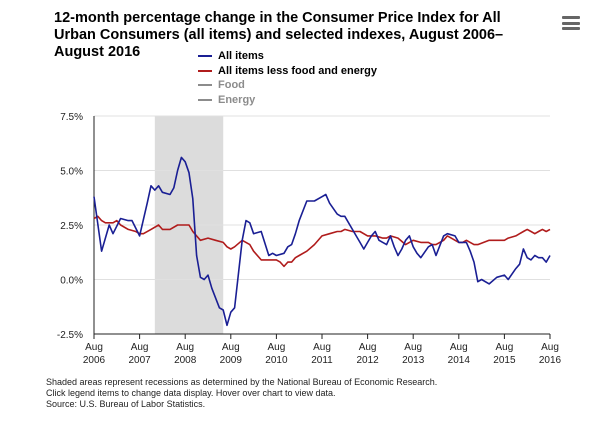 This screenshot has height=438, width=600. What do you see at coordinates (504, 360) in the screenshot?
I see `x-tick-label-year: 2015` at bounding box center [504, 360].